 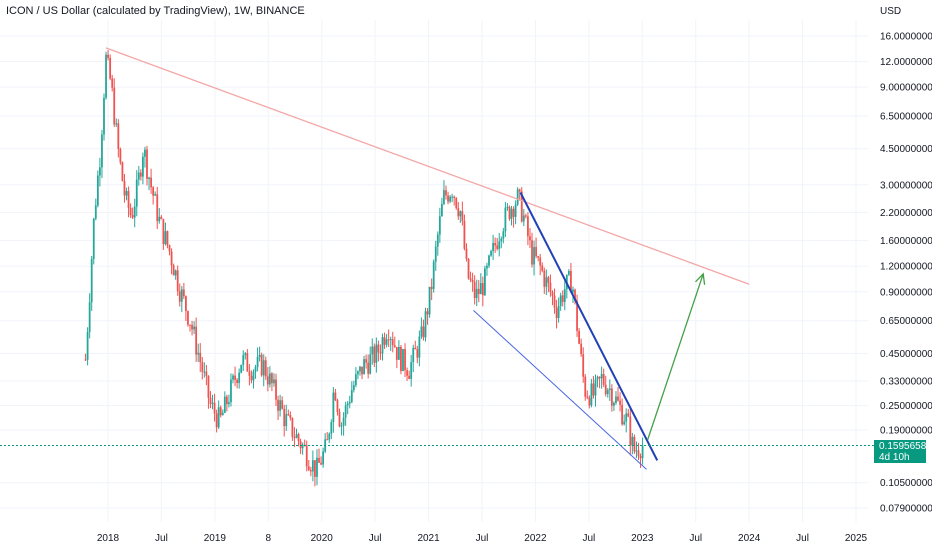 I want to click on last-price-badge: 0.15956584 4d 10h, so click(x=903, y=451).